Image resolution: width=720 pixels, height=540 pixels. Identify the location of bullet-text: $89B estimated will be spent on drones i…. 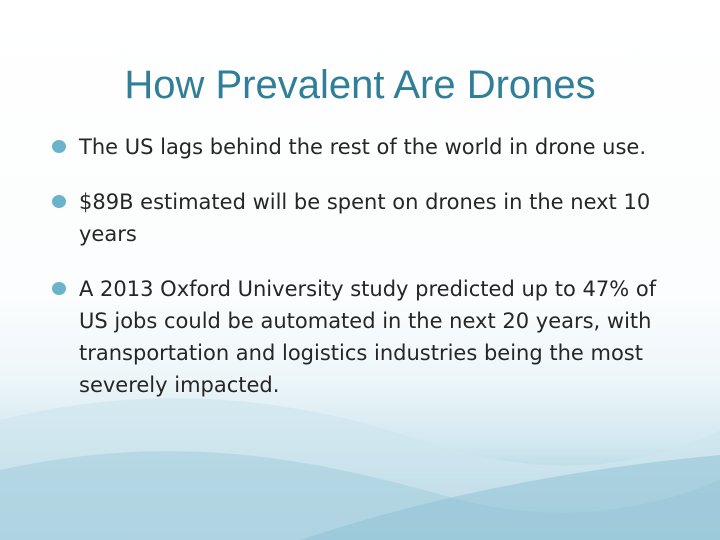
(365, 218).